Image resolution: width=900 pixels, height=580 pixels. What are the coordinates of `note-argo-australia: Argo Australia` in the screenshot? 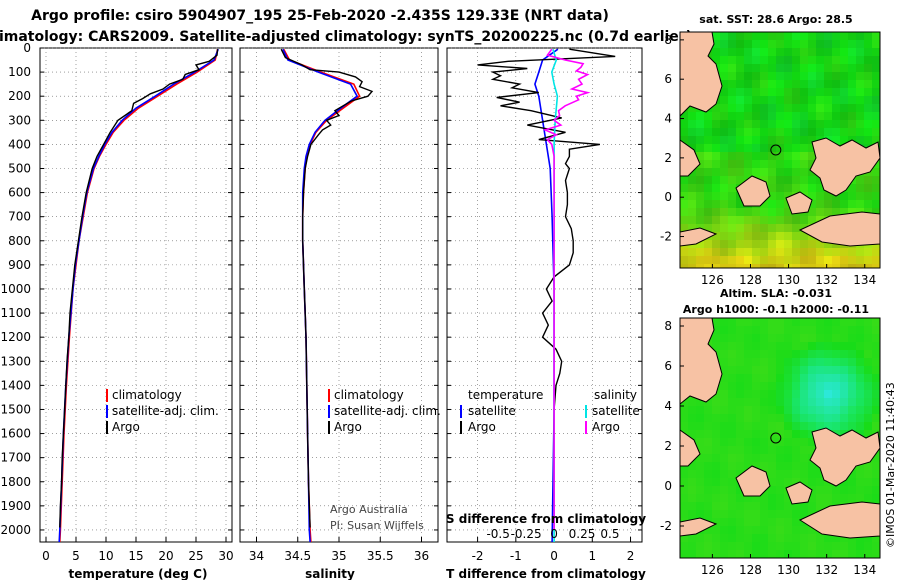 It's located at (369, 509).